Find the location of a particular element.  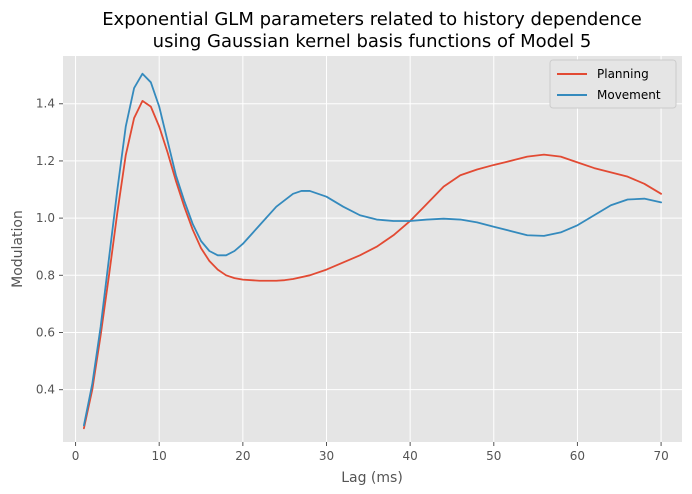

y-tick-label: 1.0 is located at coordinates (45, 218).